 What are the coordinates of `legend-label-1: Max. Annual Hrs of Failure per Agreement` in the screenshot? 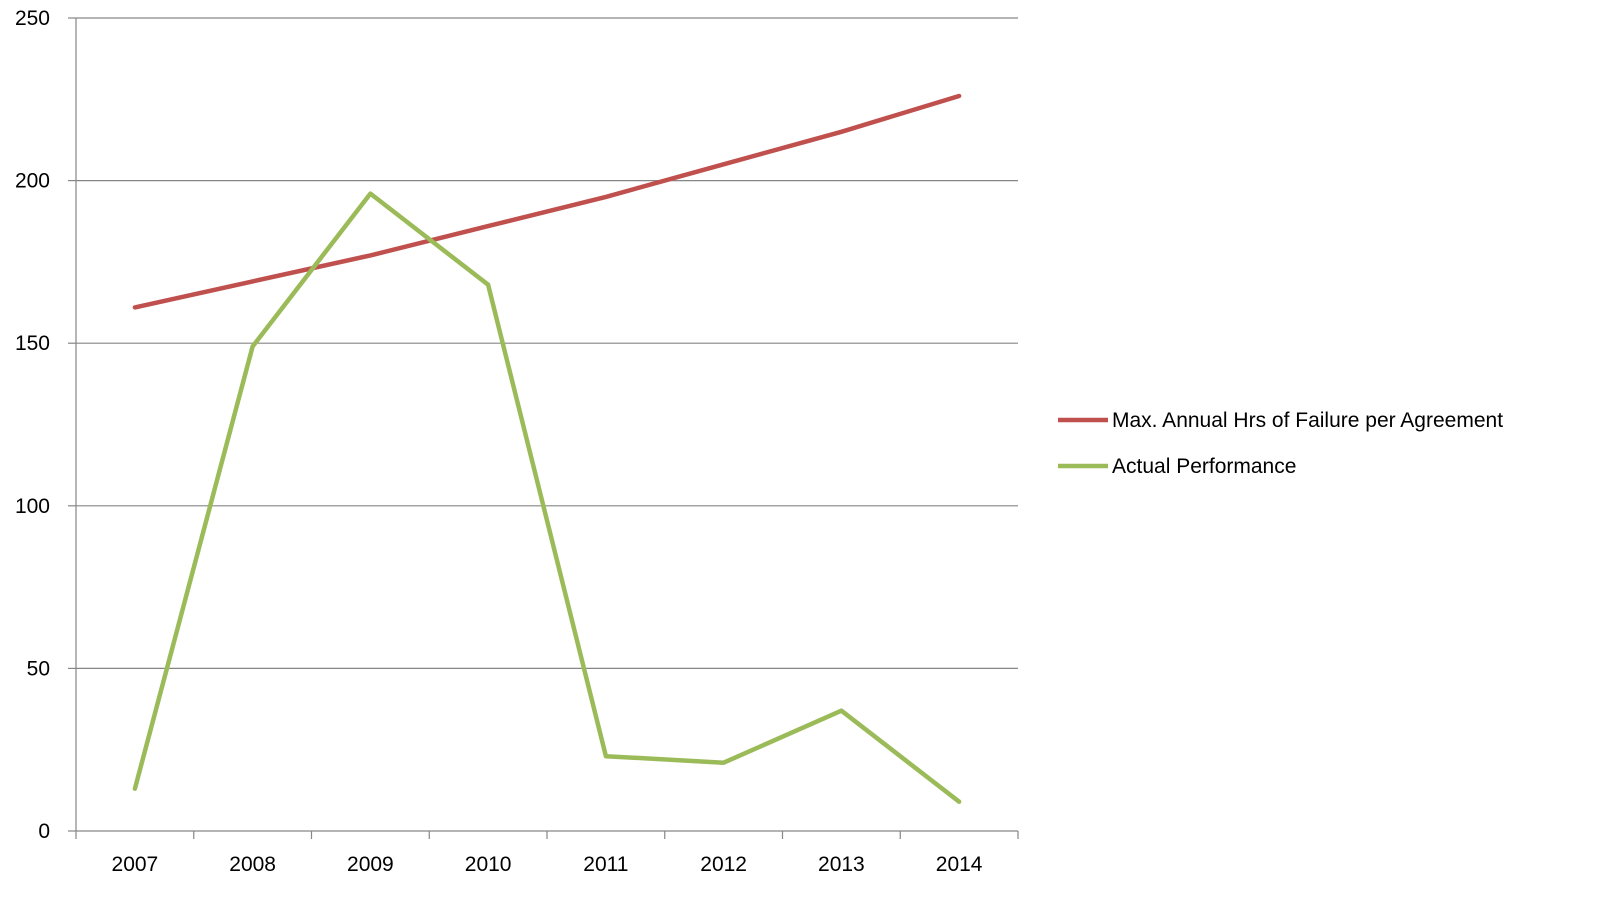 It's located at (1307, 420).